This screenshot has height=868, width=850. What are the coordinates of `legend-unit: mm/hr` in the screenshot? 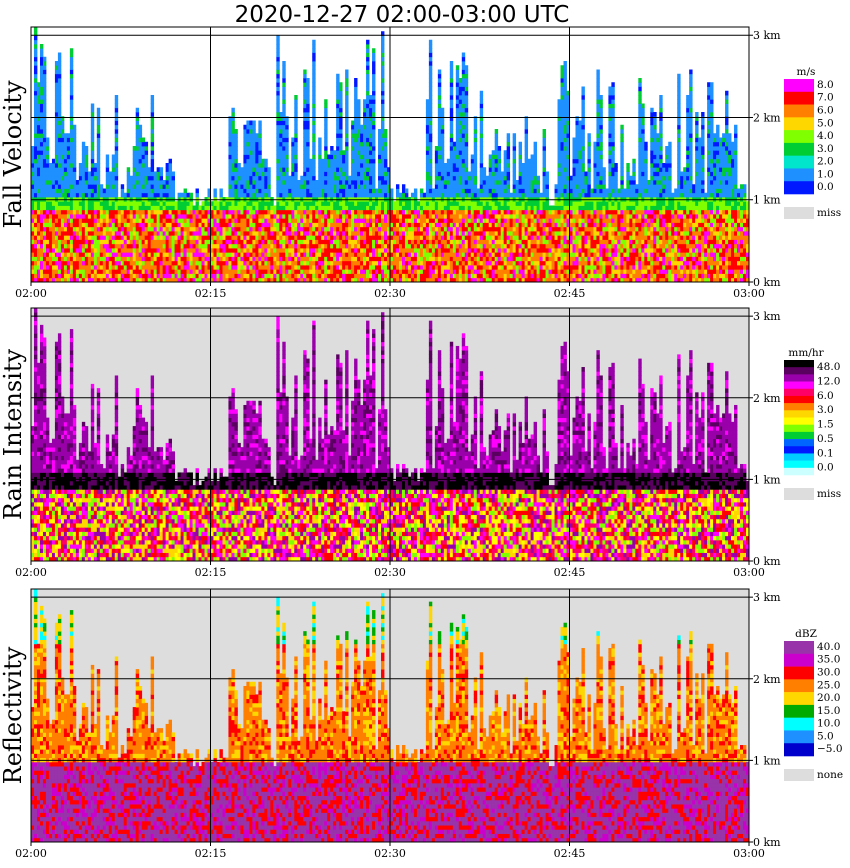 It's located at (806, 353).